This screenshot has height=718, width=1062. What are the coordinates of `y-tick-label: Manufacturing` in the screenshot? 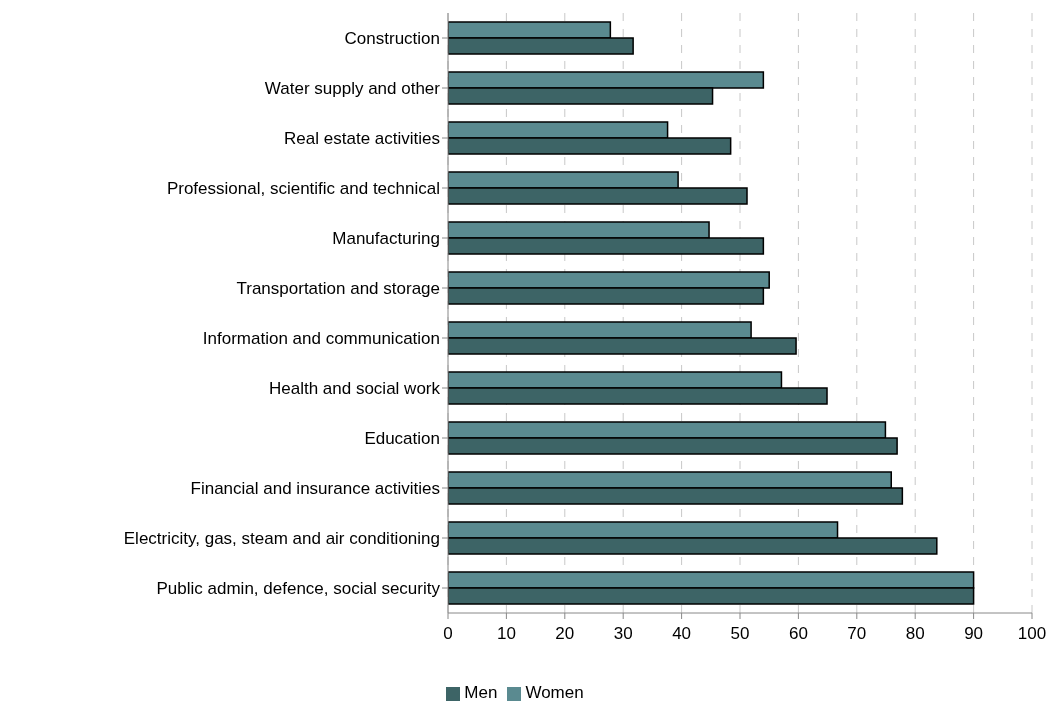 It's located at (386, 239).